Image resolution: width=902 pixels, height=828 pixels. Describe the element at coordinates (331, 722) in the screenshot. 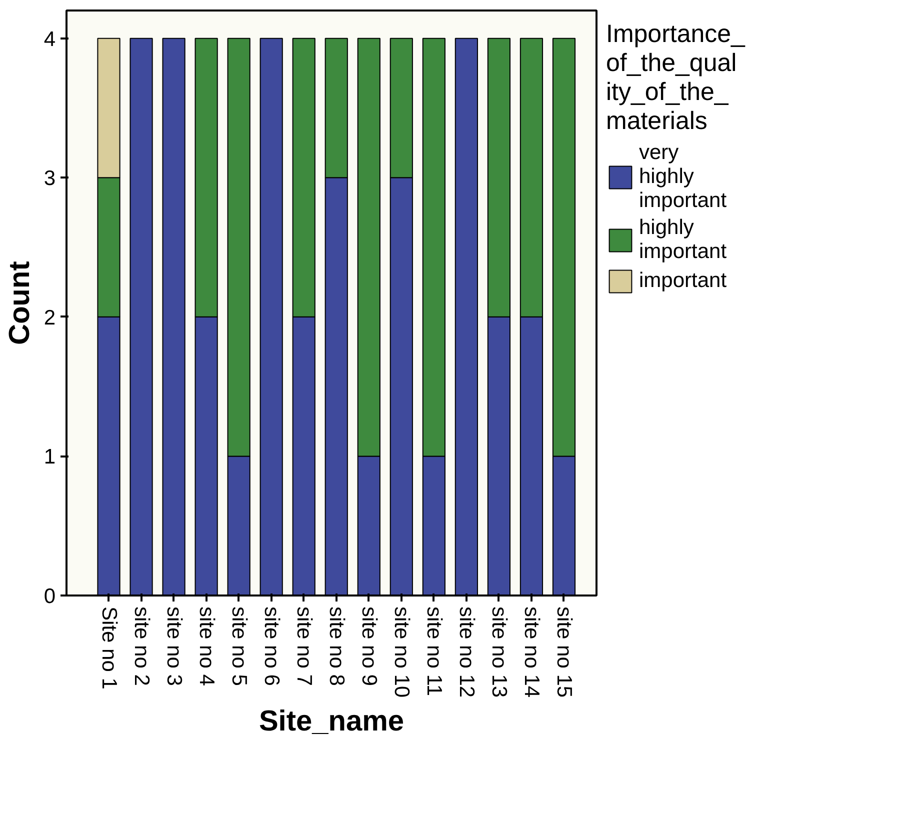

I see `x-axis-title: Site_name` at that location.